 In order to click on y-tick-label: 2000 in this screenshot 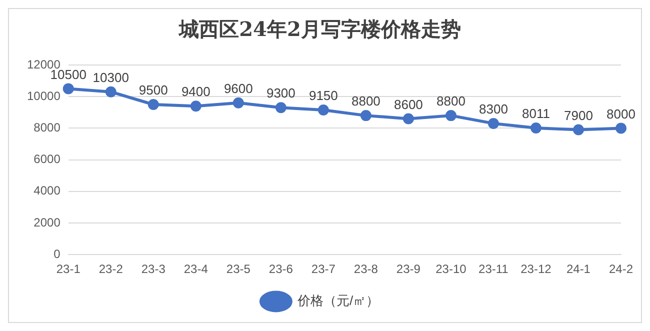, I will do `click(47, 222)`.